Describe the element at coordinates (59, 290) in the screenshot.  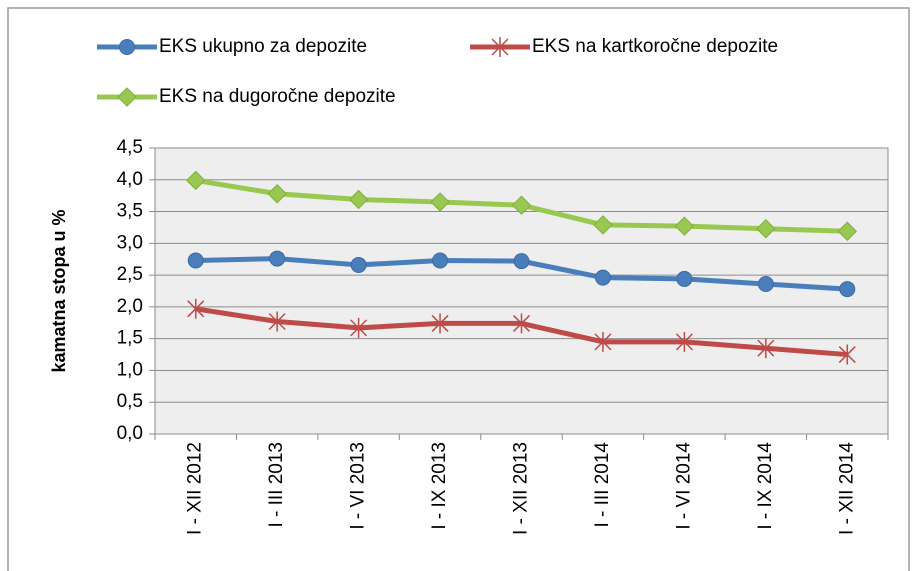
I see `y-axis-label: kamatna stopa u %` at that location.